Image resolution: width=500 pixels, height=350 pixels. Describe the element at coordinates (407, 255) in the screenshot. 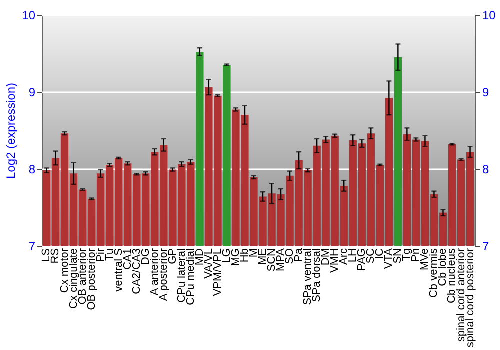

I see `x-tick-label: Tg` at that location.